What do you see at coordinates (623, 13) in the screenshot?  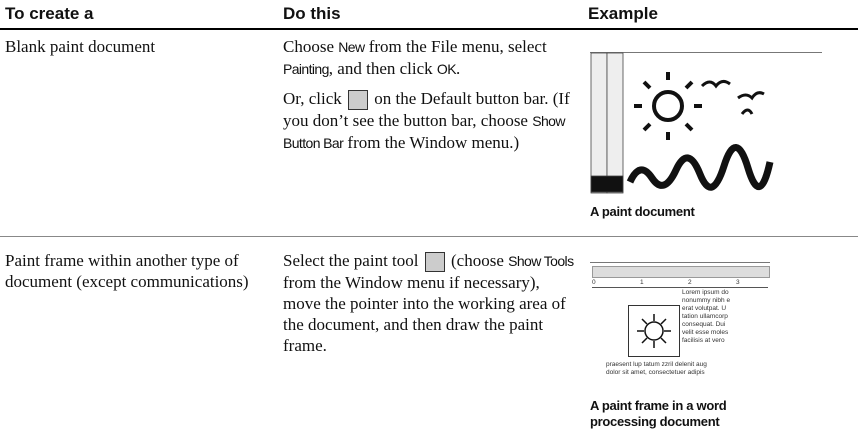 I see `column-header: Example` at bounding box center [623, 13].